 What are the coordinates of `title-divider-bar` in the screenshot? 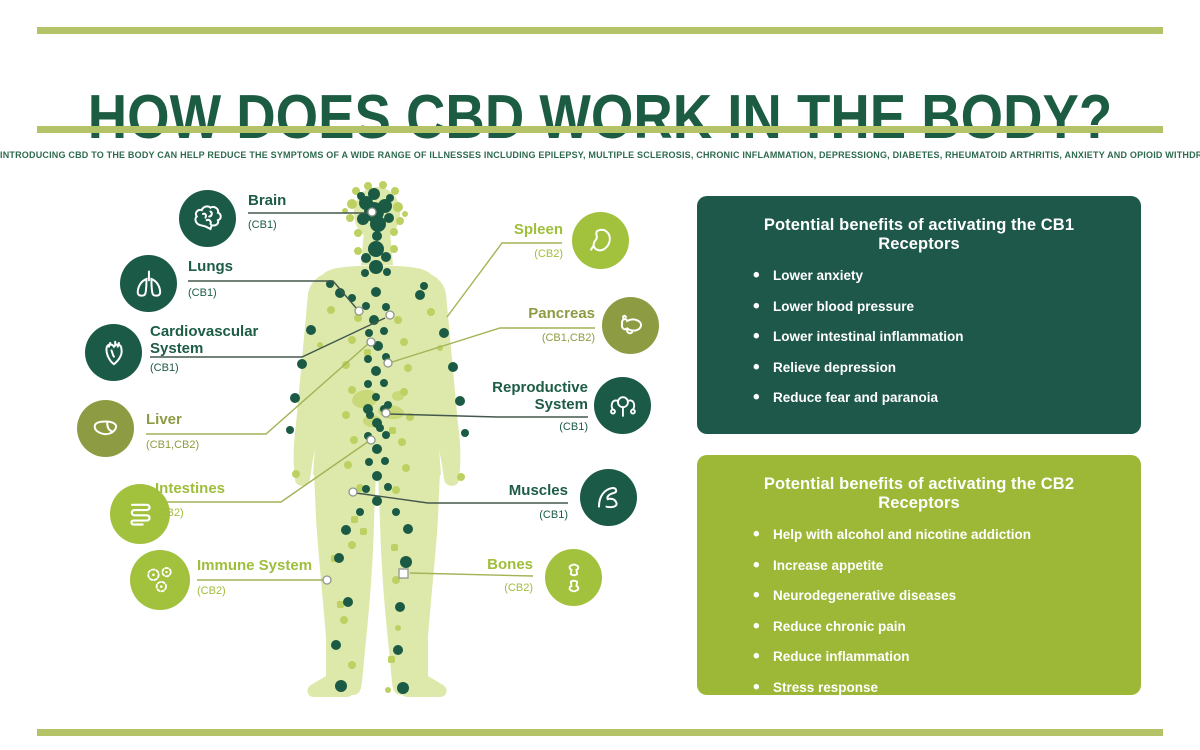 It's located at (600, 129).